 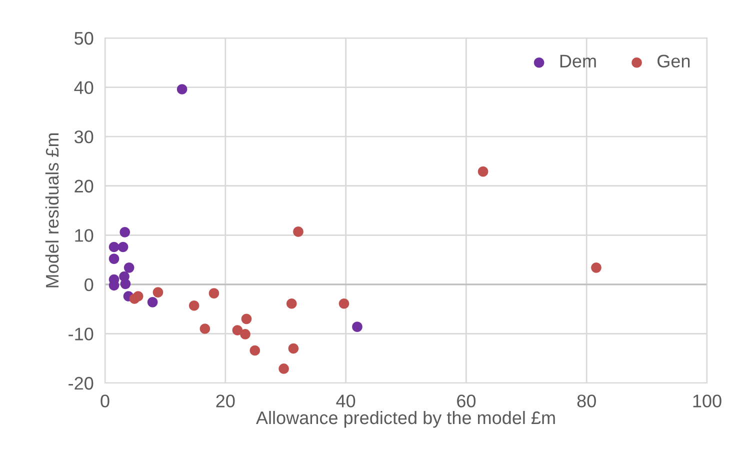 What do you see at coordinates (81, 334) in the screenshot?
I see `y-tick-label: -10` at bounding box center [81, 334].